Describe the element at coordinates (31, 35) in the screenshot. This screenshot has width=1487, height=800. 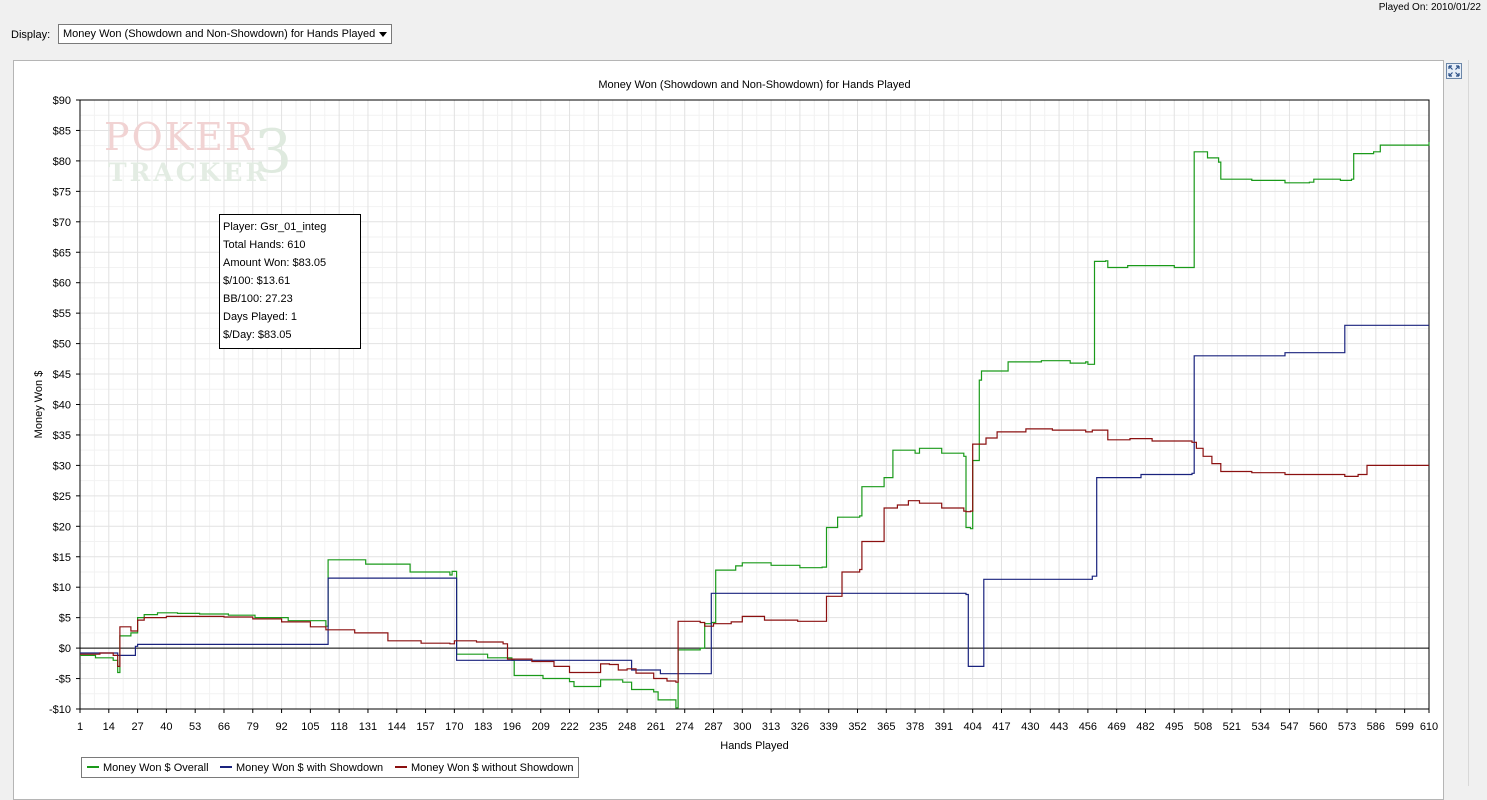
I see `display-label: Display:` at that location.